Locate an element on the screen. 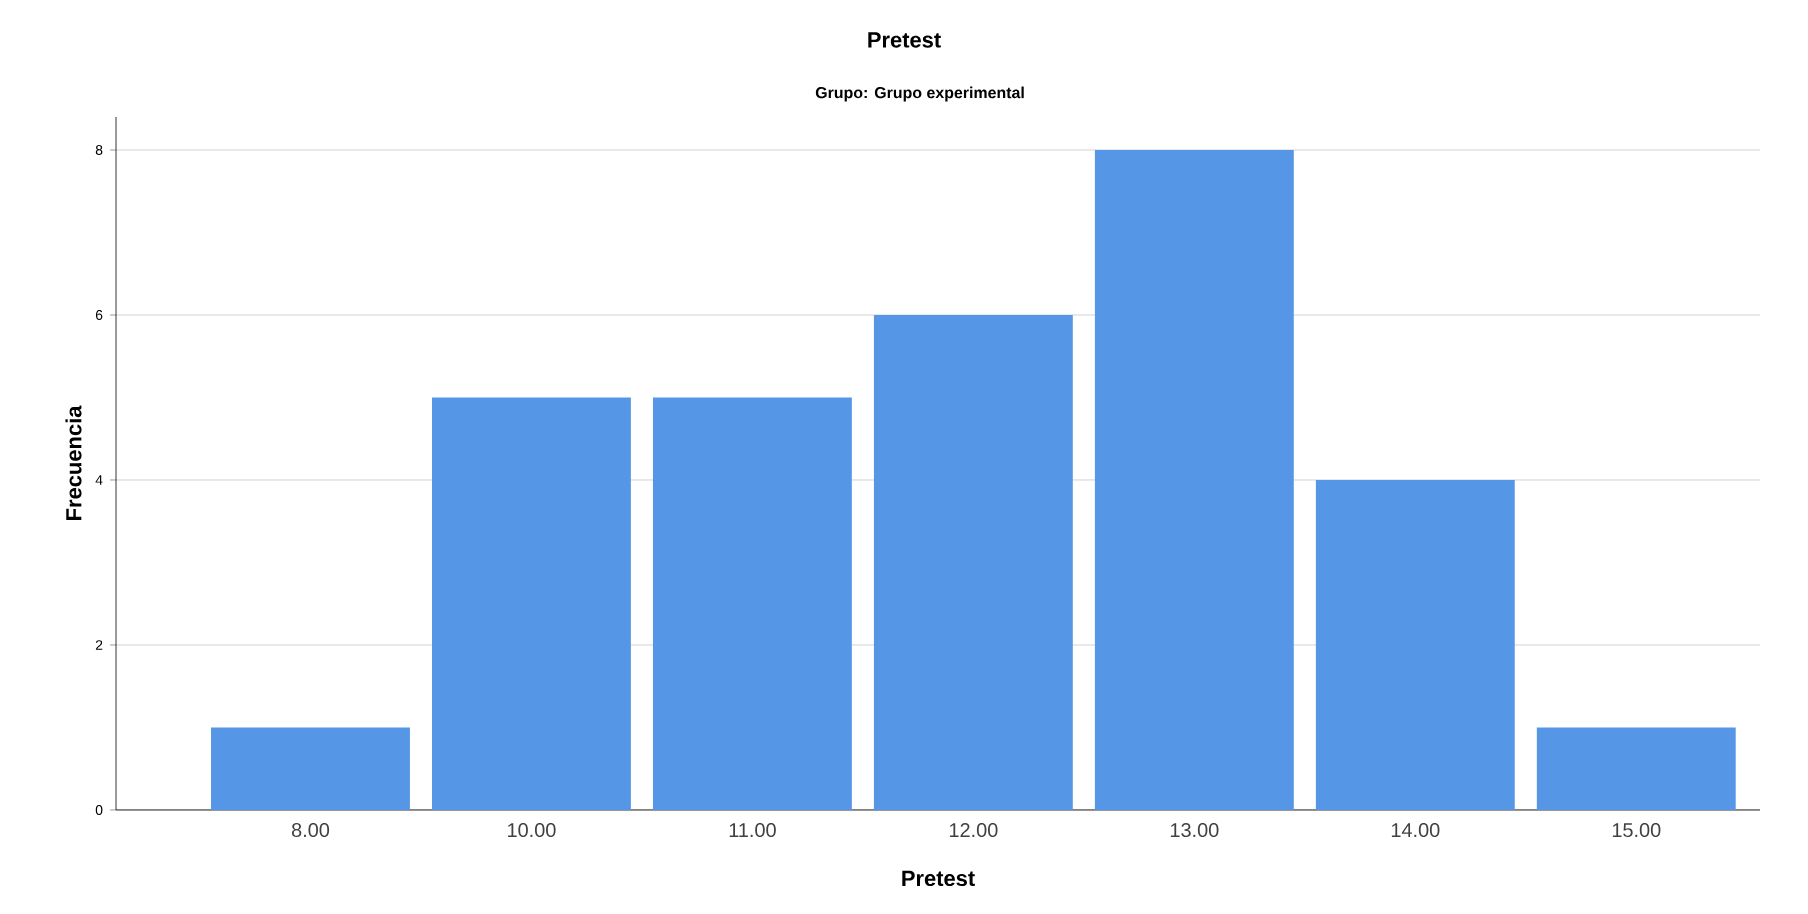 The height and width of the screenshot is (914, 1808). x-tick-label: 12.00 is located at coordinates (973, 830).